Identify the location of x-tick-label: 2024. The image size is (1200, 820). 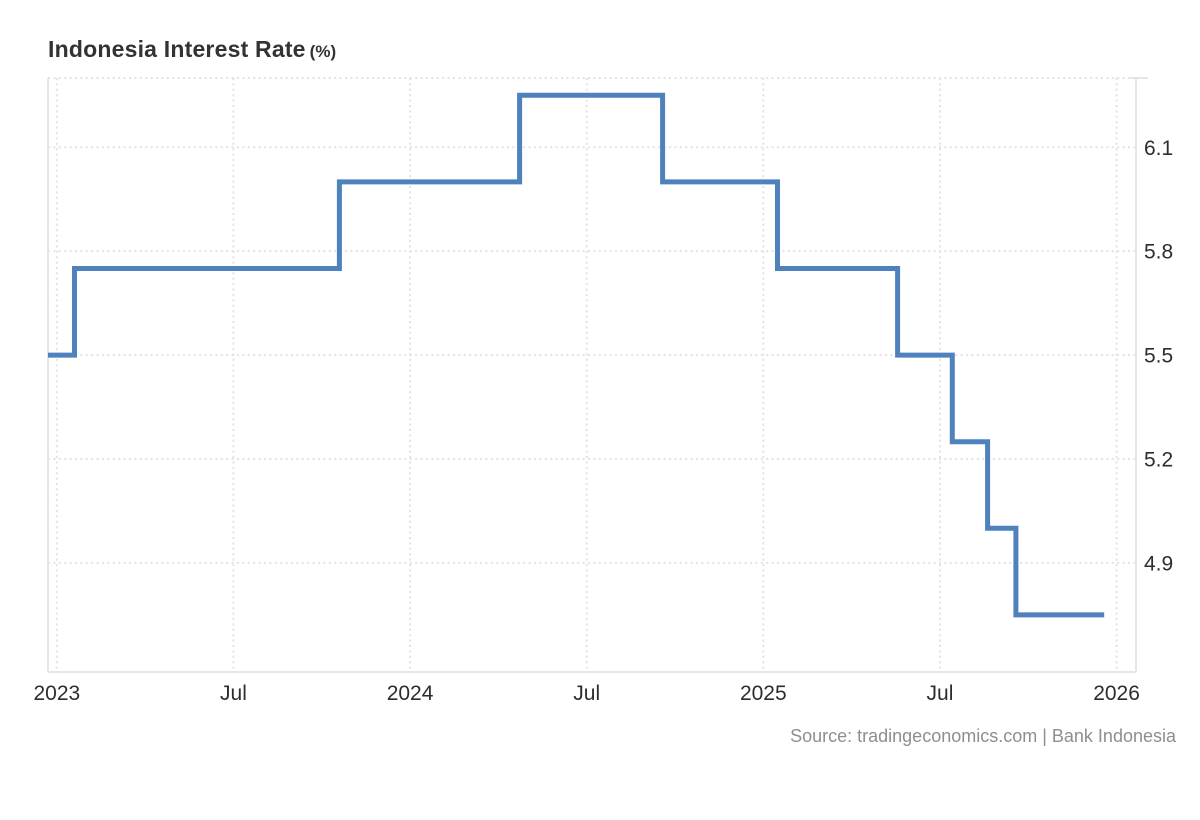
(410, 693).